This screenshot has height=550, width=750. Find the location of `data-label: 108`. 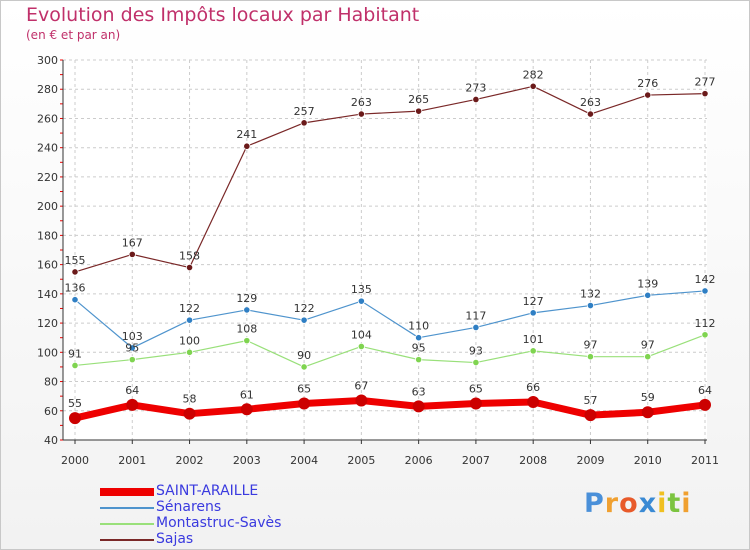

data-label: 108 is located at coordinates (246, 329).